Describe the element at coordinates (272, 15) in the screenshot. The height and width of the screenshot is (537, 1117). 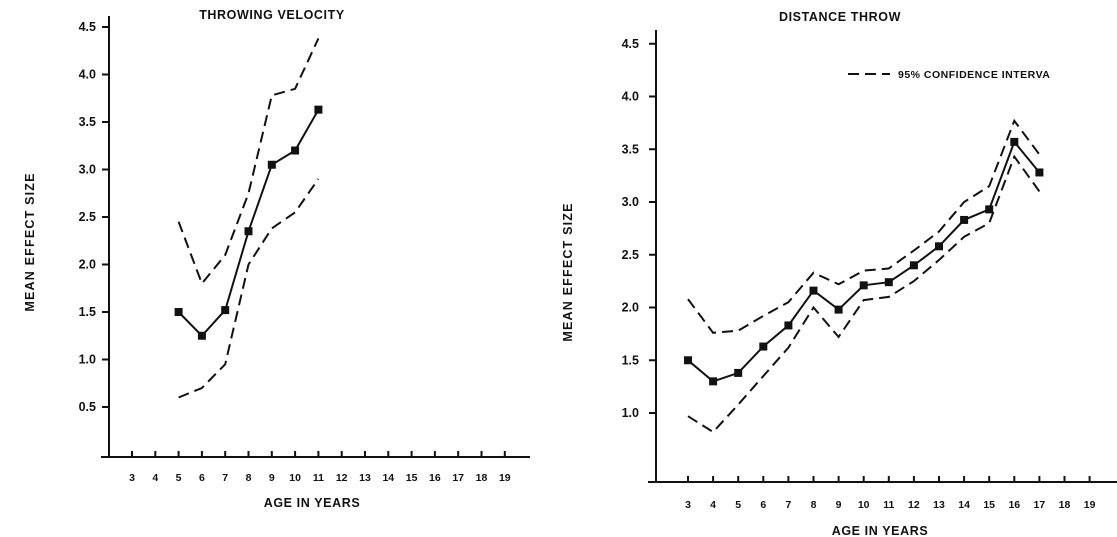
I see `chart-title: THROWING VELOCITY` at that location.